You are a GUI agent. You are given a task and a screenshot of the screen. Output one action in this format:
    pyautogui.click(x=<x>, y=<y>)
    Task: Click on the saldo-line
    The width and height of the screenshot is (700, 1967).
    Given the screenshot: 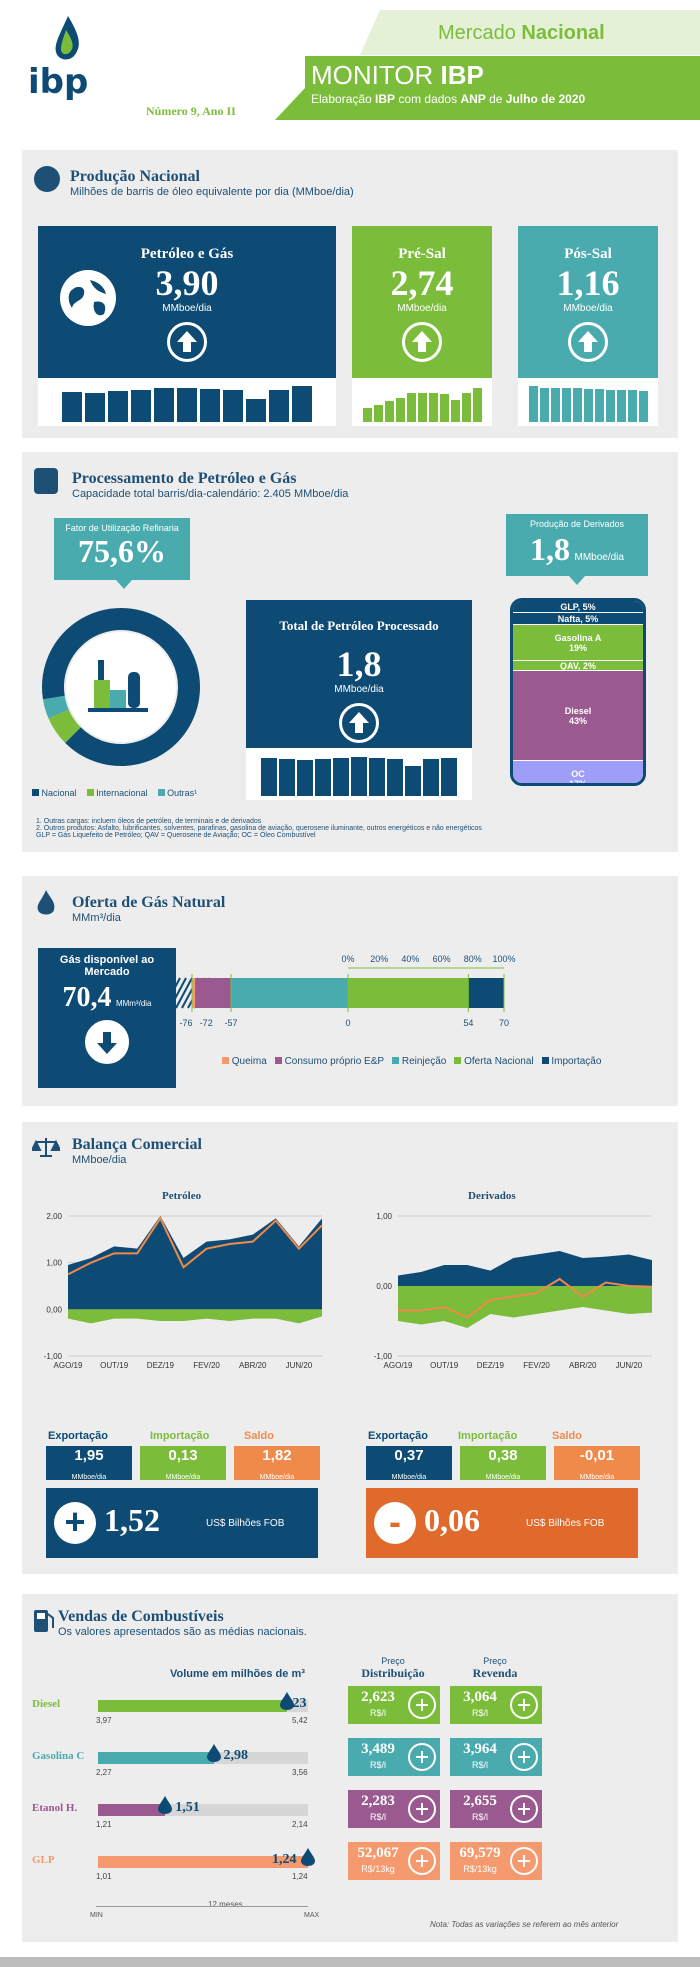 What is the action you would take?
    pyautogui.click(x=525, y=1298)
    